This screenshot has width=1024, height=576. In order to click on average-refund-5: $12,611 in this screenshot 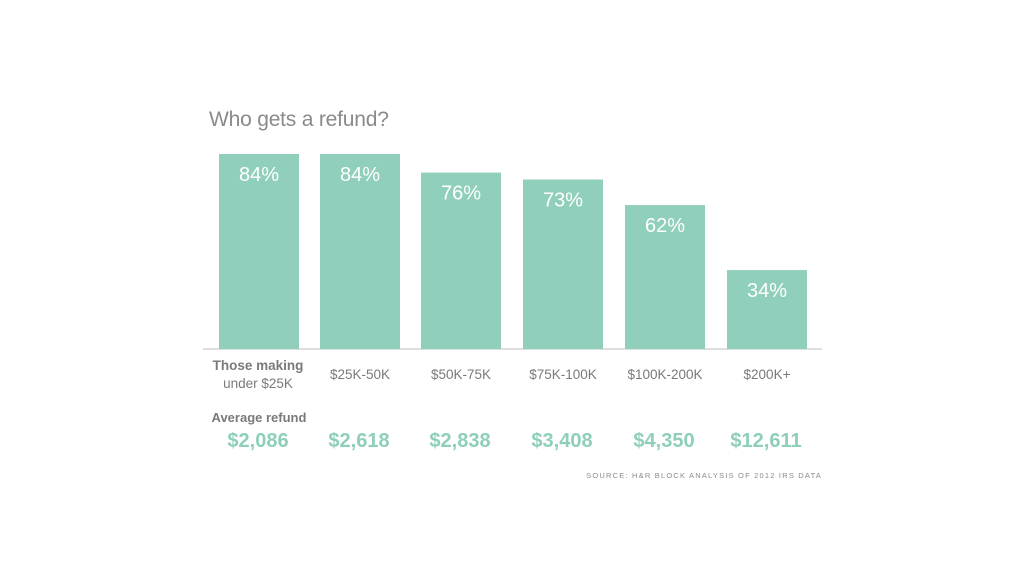, I will do `click(765, 441)`.